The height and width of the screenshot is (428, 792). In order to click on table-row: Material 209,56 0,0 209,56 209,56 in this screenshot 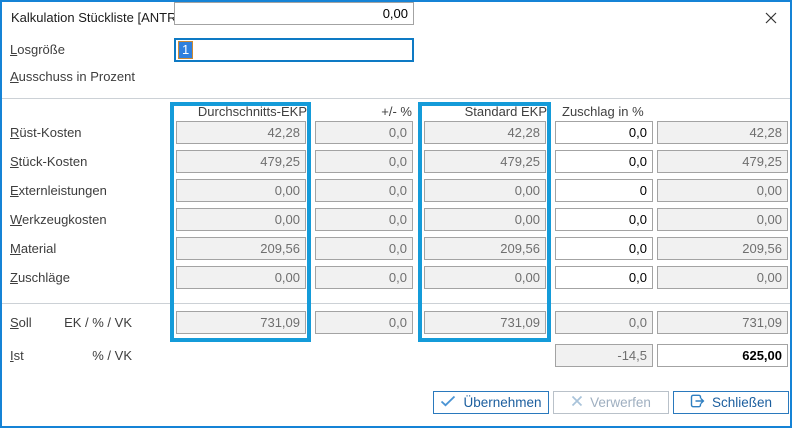, I will do `click(396, 248)`.